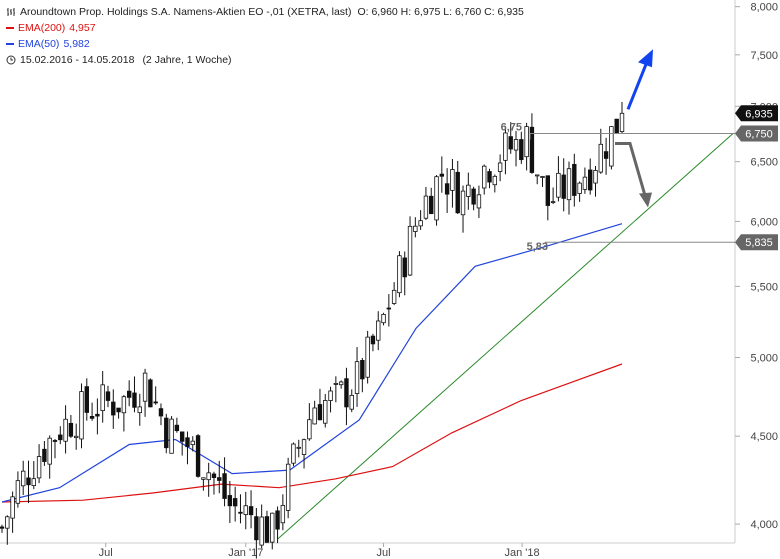 Image resolution: width=780 pixels, height=559 pixels. What do you see at coordinates (764, 222) in the screenshot?
I see `y-tick-label: 6,000` at bounding box center [764, 222].